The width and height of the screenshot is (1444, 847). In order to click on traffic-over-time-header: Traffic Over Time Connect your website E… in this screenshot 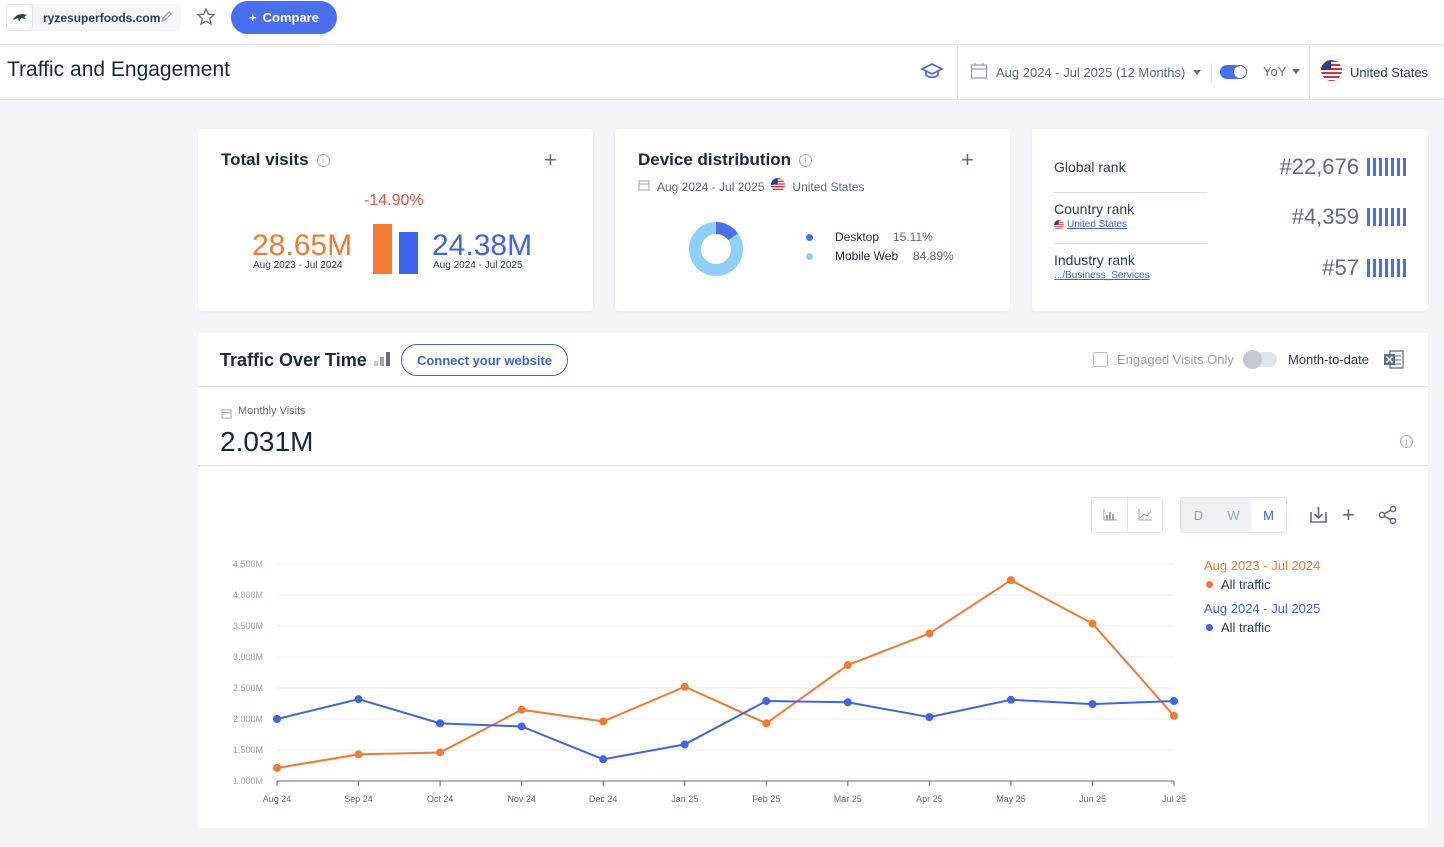, I will do `click(813, 360)`.